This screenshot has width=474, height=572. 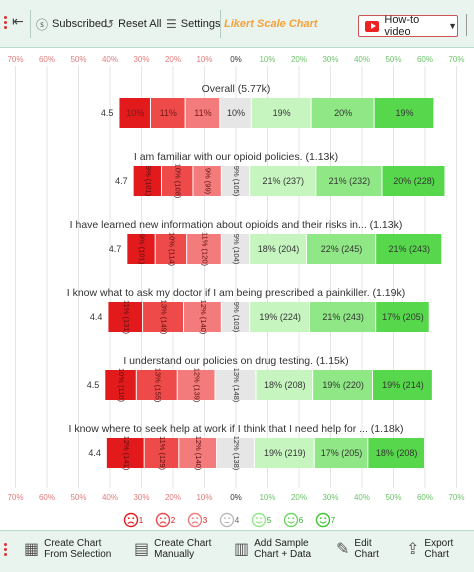 What do you see at coordinates (456, 59) in the screenshot?
I see `axis-tick-label-top: 70%` at bounding box center [456, 59].